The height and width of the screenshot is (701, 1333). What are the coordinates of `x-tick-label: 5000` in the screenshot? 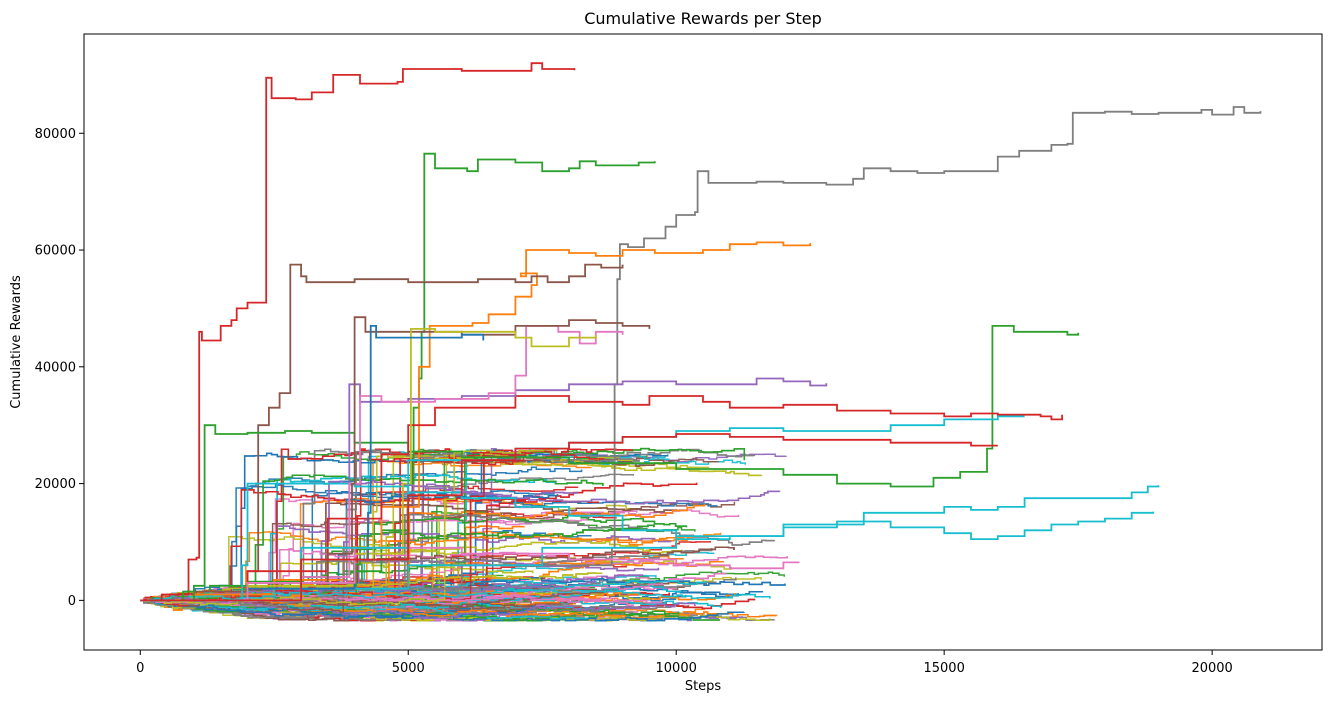 It's located at (408, 668).